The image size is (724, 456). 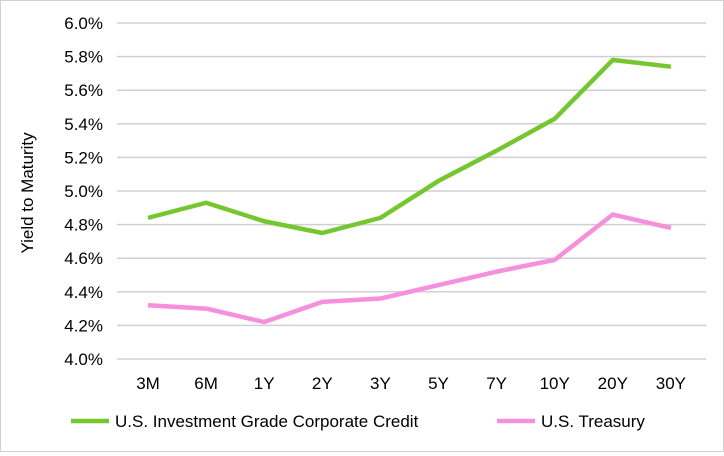 What do you see at coordinates (83, 157) in the screenshot?
I see `y-tick-label: 5.2%` at bounding box center [83, 157].